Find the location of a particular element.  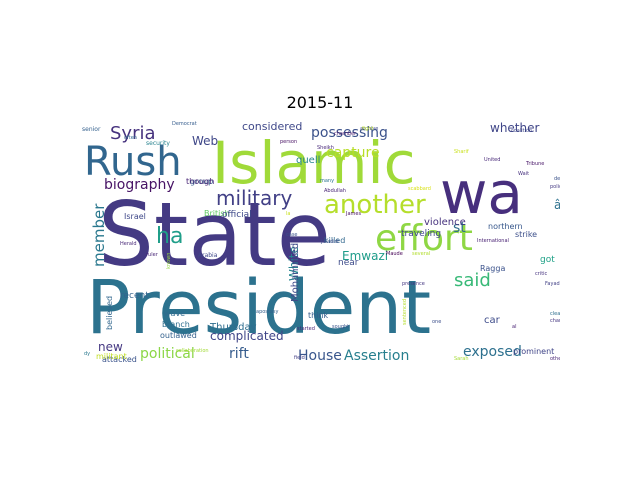

word-political: political is located at coordinates (167, 354).